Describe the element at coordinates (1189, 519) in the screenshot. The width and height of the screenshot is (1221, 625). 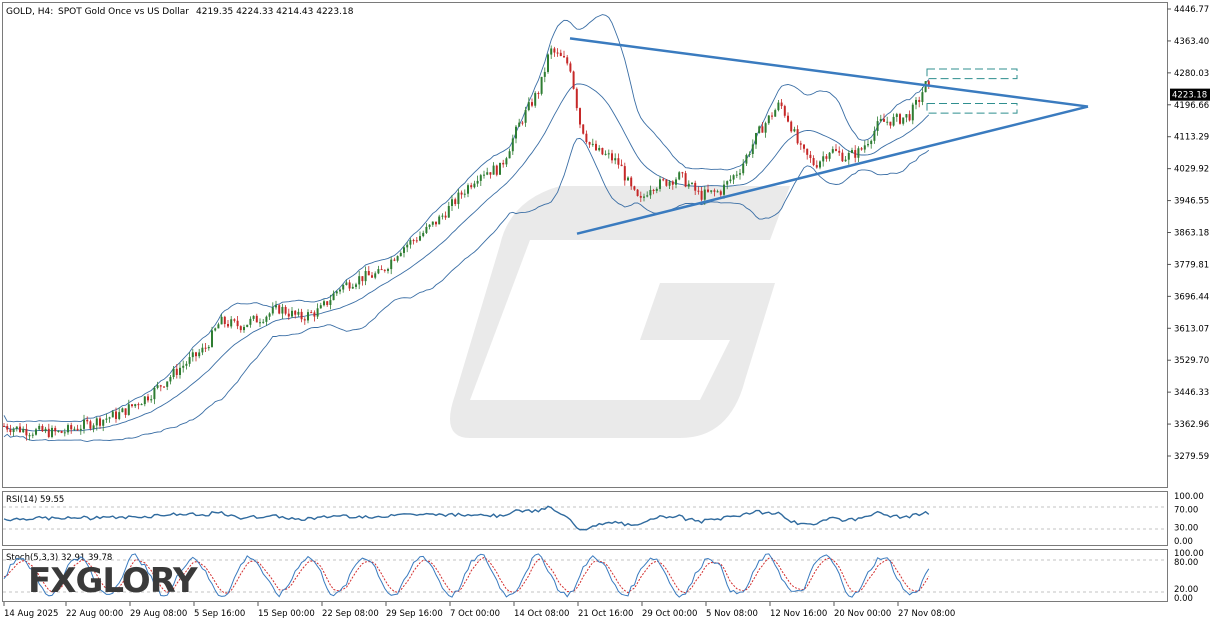
I see `rsi-axis: 100.00 70.00 30.00 0.00` at that location.